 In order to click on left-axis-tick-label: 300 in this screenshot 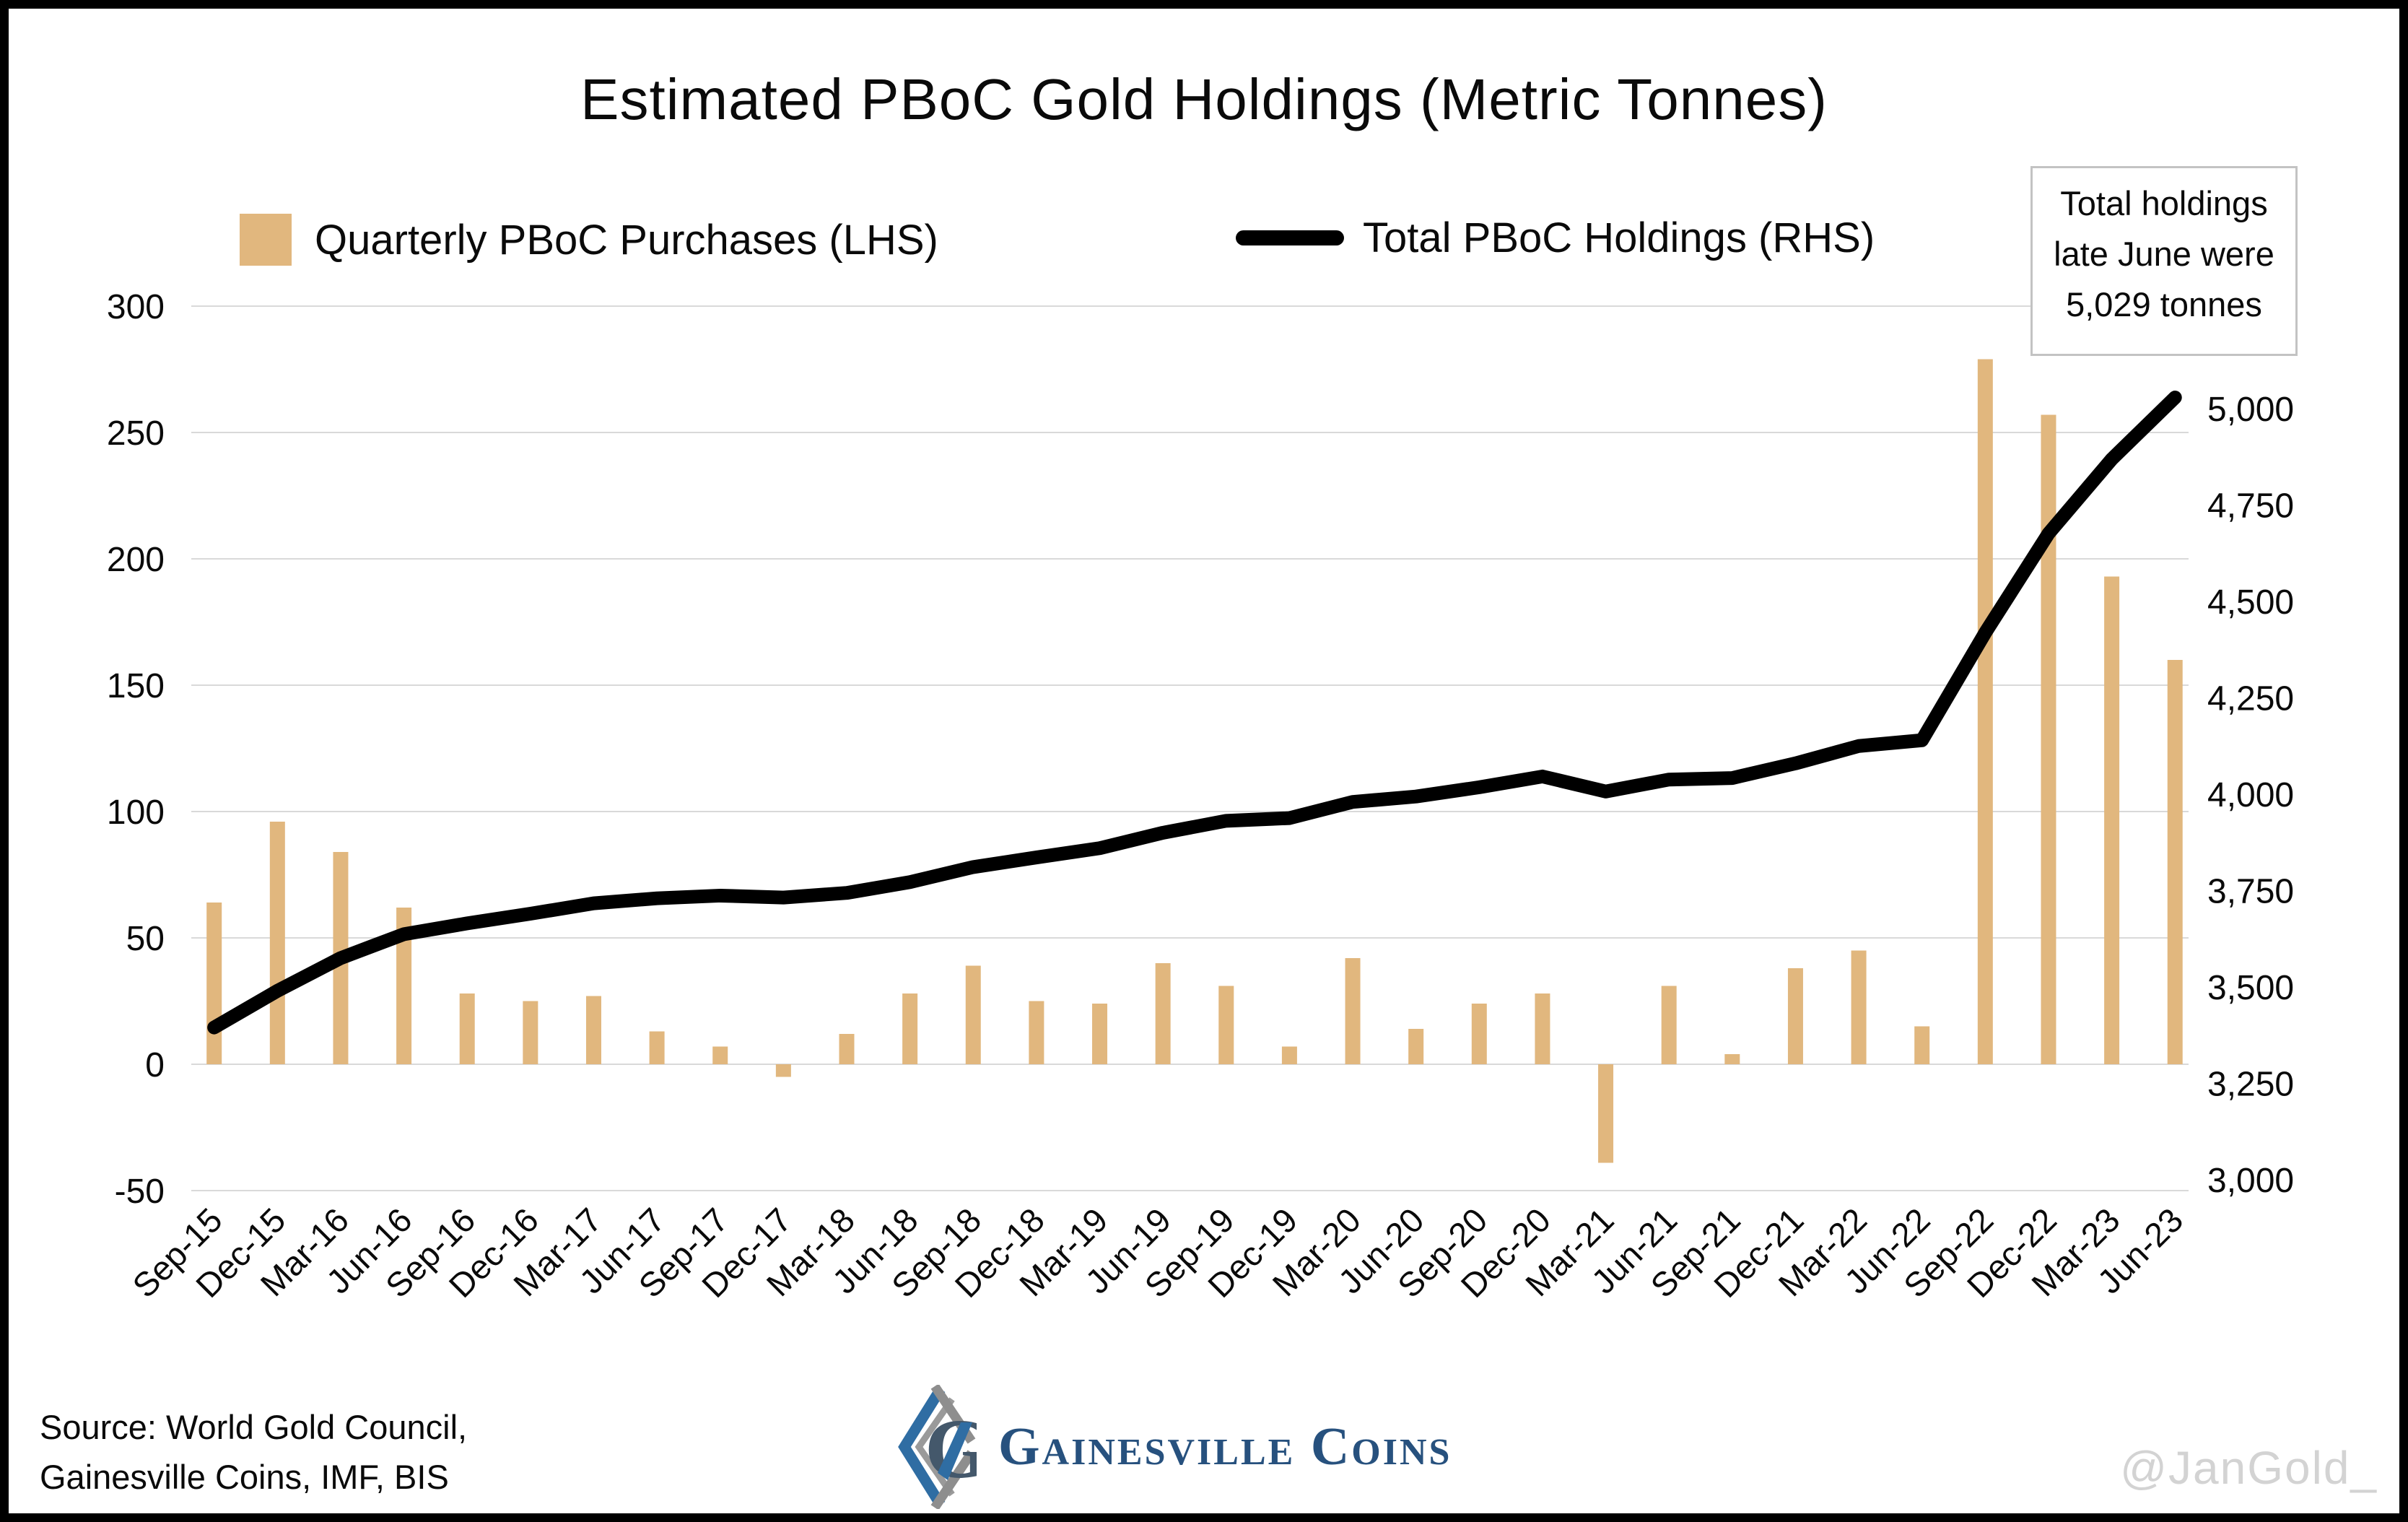, I will do `click(136, 307)`.